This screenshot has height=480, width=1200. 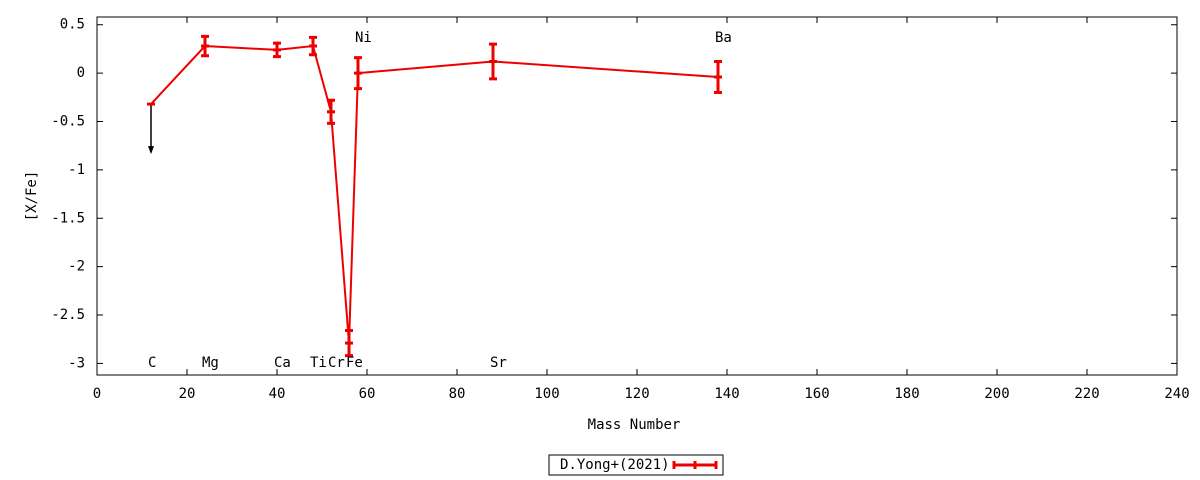 I want to click on y-tick-label: 0.5, so click(x=72, y=25).